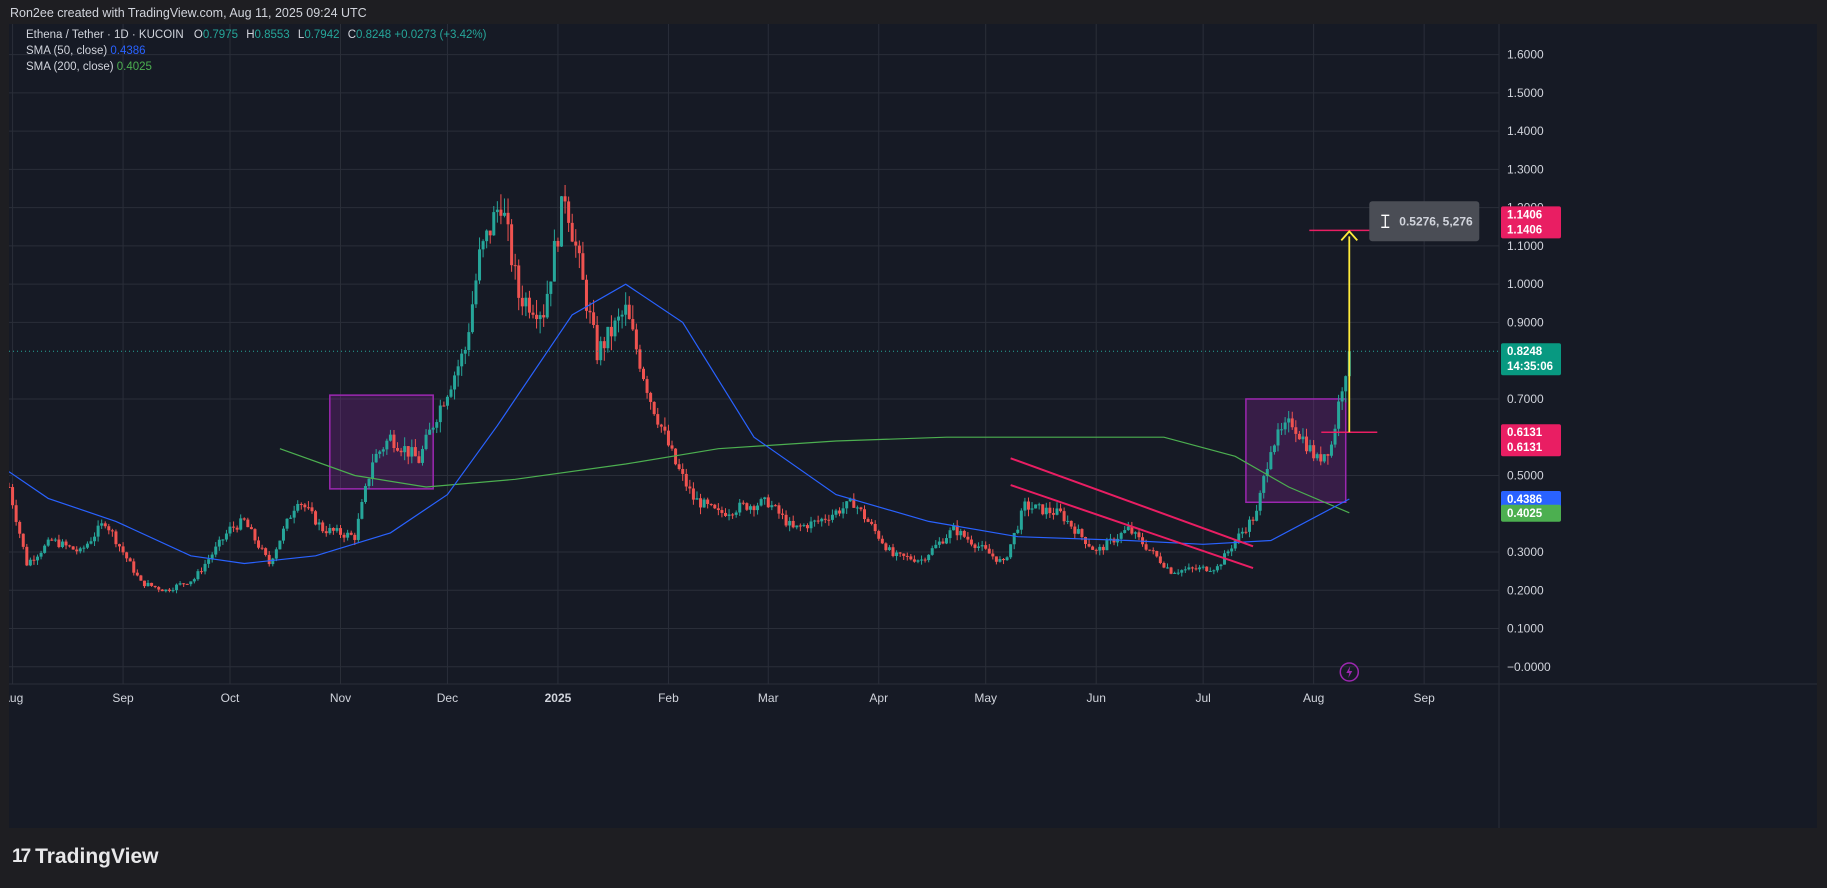 The width and height of the screenshot is (1827, 888). Describe the element at coordinates (230, 698) in the screenshot. I see `time-tick-label: Oct` at that location.